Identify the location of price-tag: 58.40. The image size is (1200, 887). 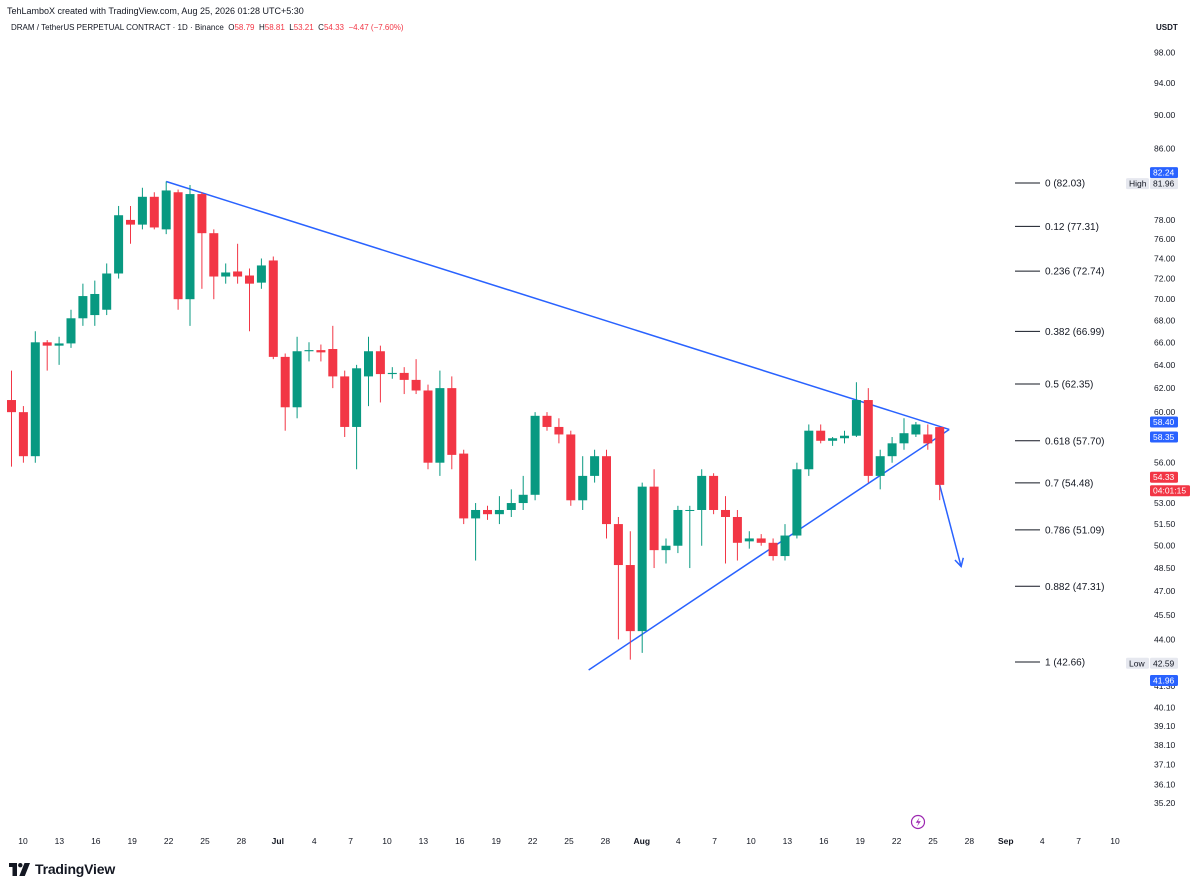
(1164, 422).